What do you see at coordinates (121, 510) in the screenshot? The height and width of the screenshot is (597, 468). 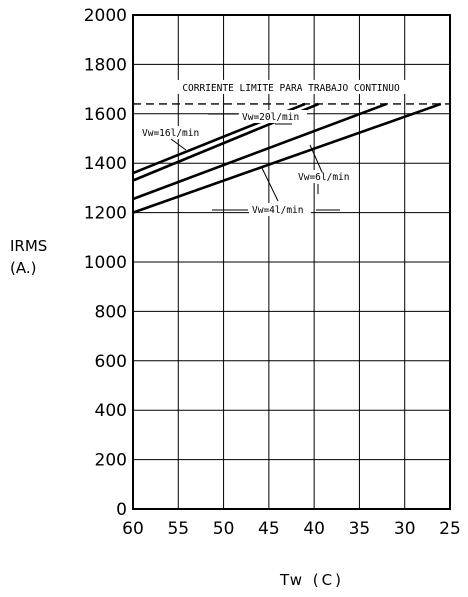 I see `y-tick-label-0: 0` at bounding box center [121, 510].